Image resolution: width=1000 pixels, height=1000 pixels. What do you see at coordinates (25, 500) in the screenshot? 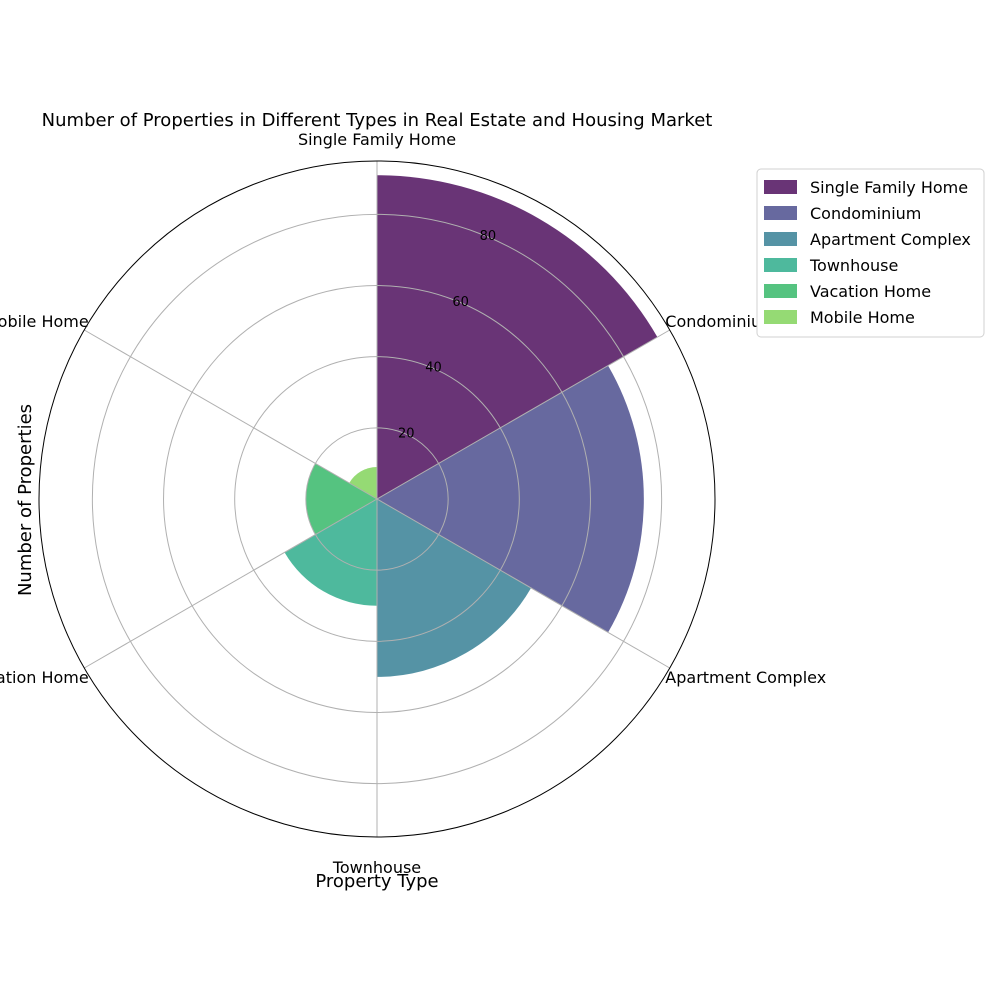
I see `y-axis-label: Number of Properties` at bounding box center [25, 500].